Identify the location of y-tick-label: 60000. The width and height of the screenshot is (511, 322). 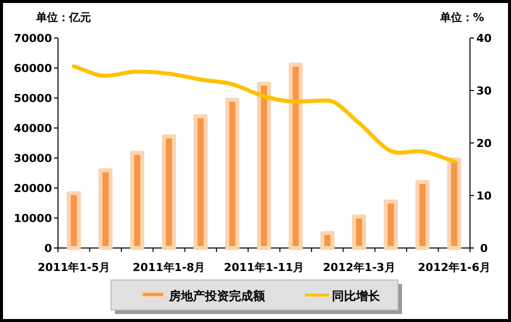
(33, 68).